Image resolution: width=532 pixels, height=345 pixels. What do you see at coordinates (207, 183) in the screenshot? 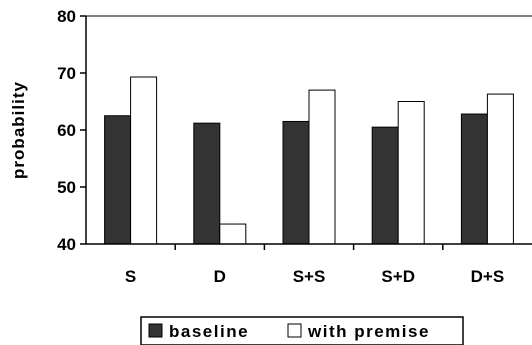
I see `bar-baseline-D` at bounding box center [207, 183].